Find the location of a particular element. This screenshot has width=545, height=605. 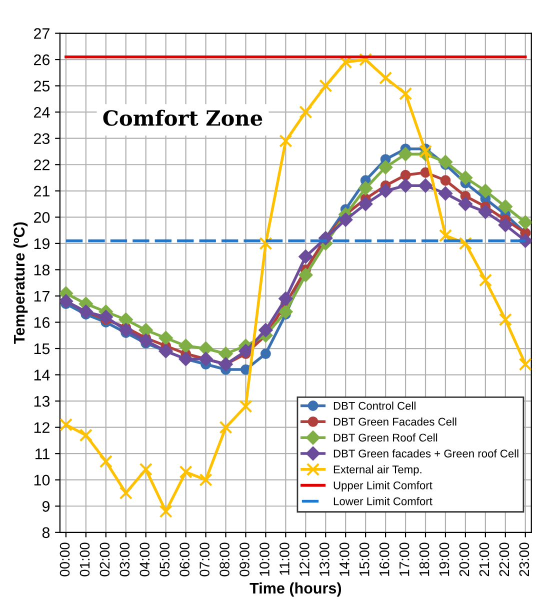

y-tick-label: 11 is located at coordinates (43, 454).